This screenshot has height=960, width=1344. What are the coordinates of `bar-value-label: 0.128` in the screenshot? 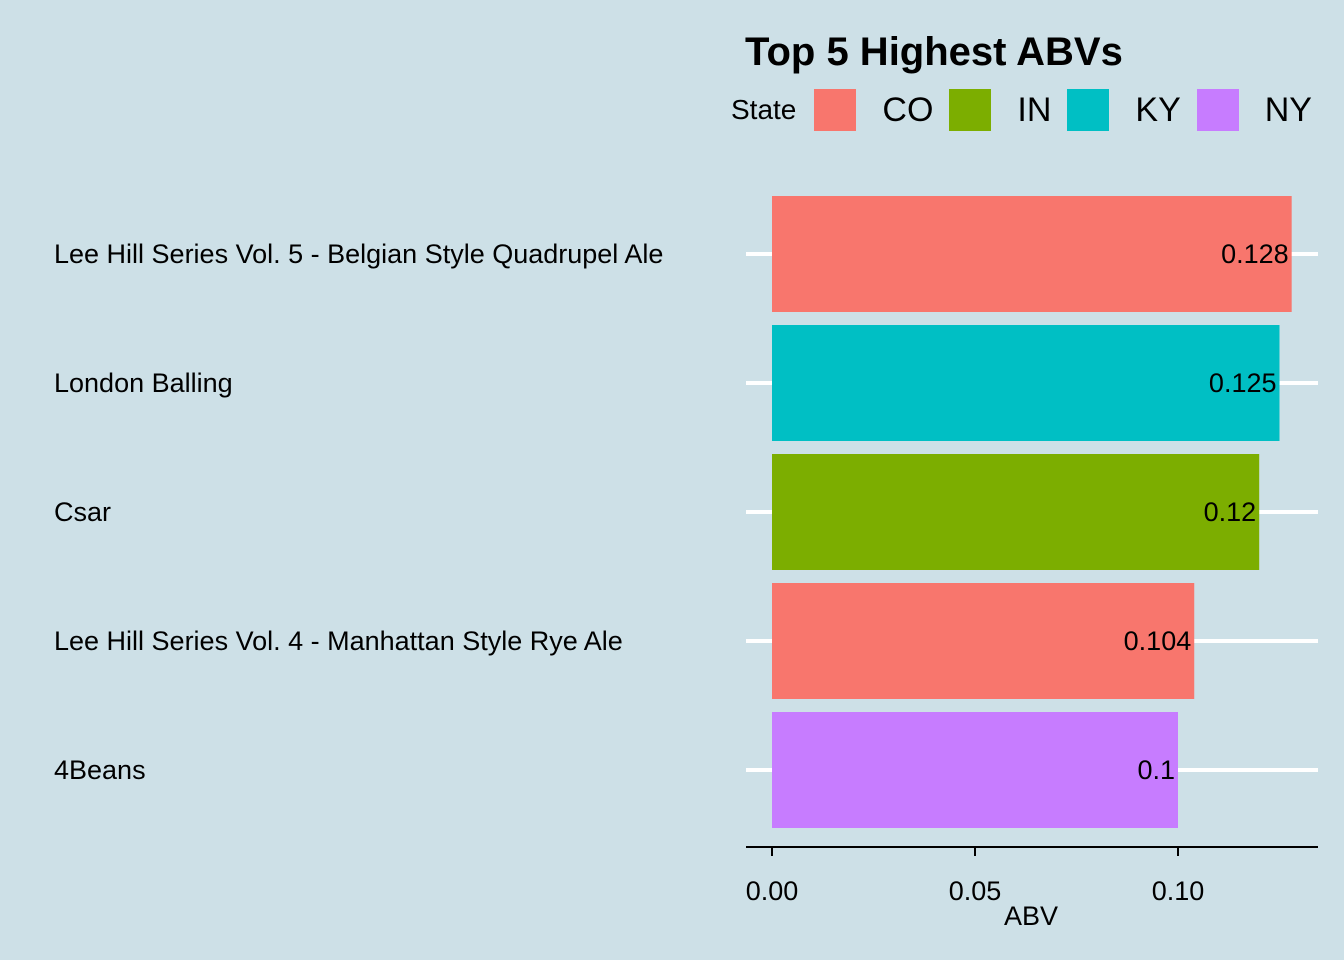 It's located at (1255, 254).